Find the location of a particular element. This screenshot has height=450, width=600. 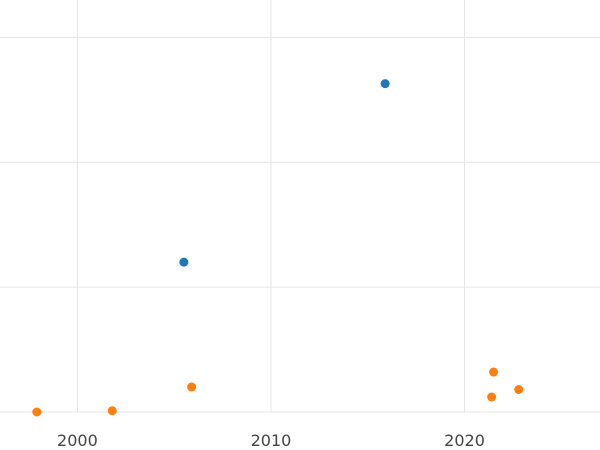

x-tick-label-2020: 2020 is located at coordinates (464, 440).